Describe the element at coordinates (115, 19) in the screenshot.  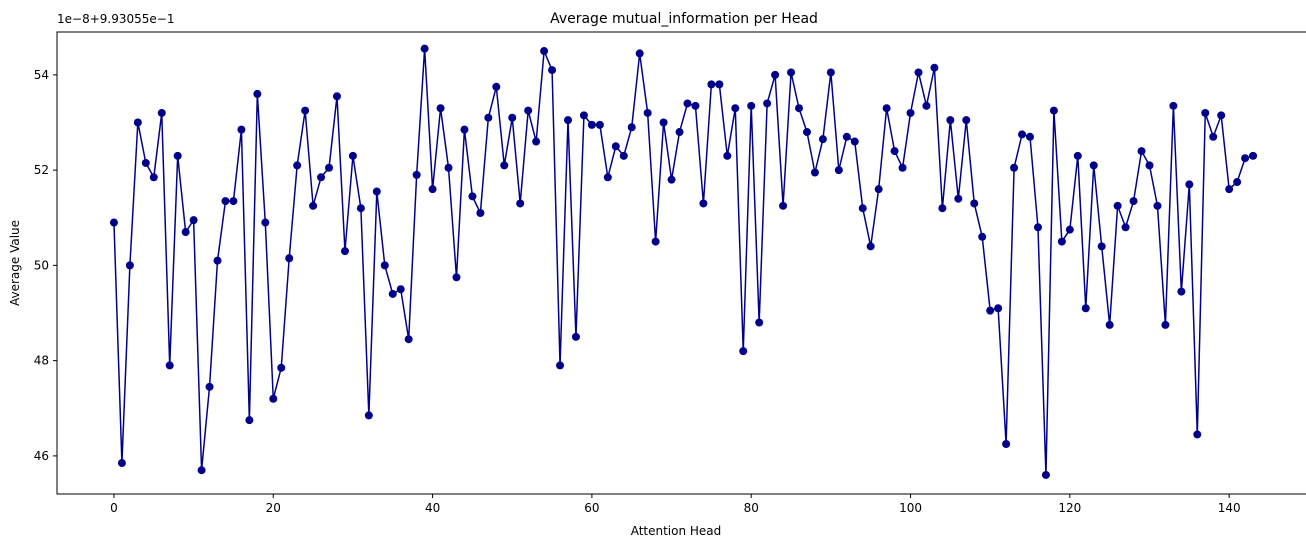
I see `y-offset-label: 1e−8+9.93055e−1` at that location.